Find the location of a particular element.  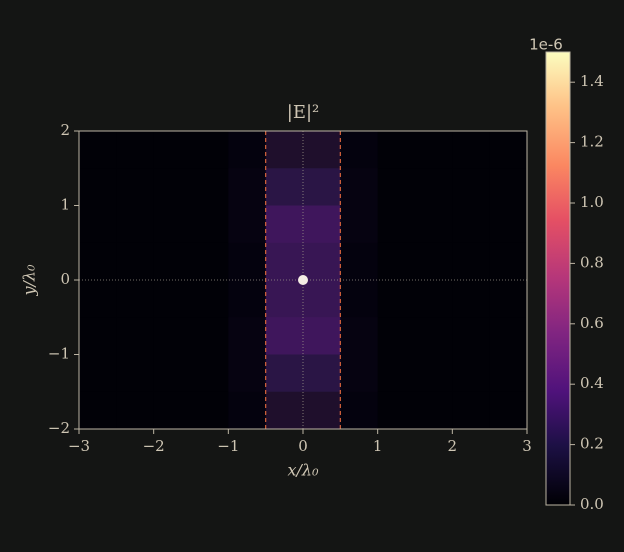

colorbar-tick-label: 0.0 is located at coordinates (592, 504).